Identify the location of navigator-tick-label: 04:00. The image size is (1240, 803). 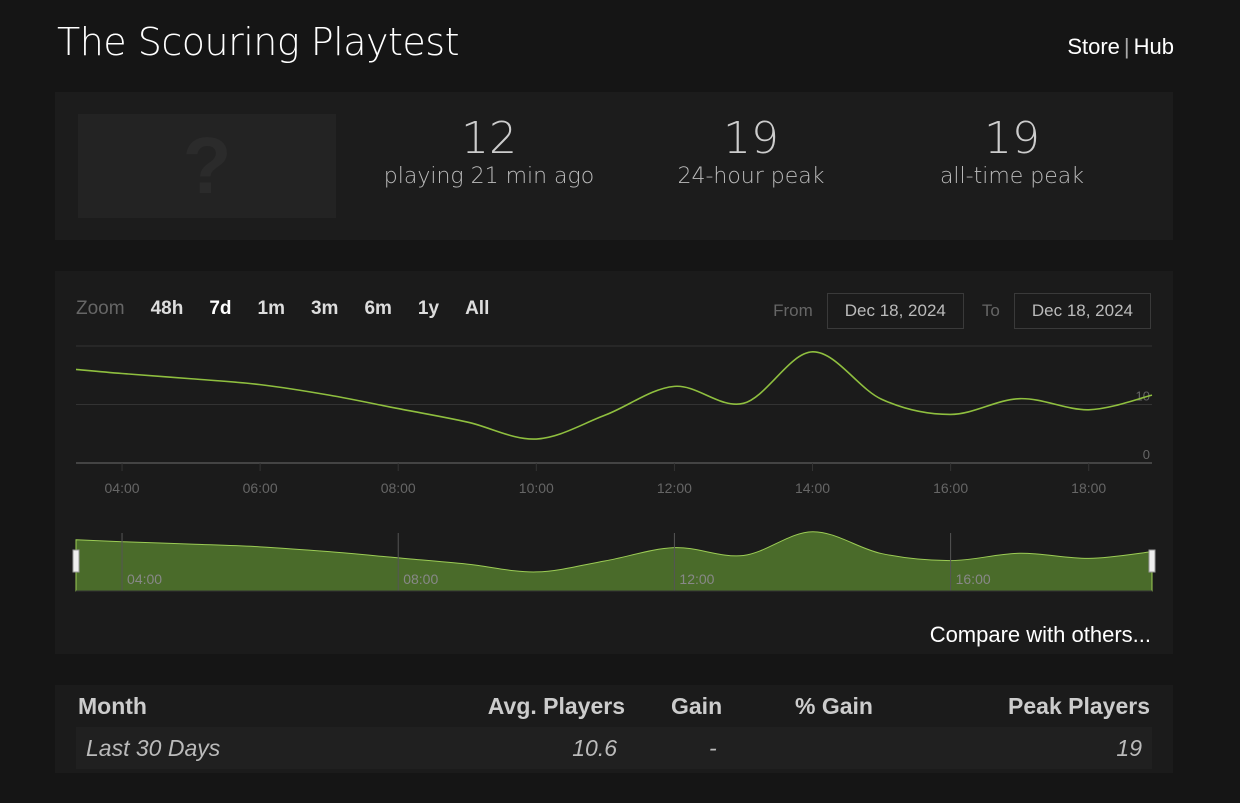
(144, 579).